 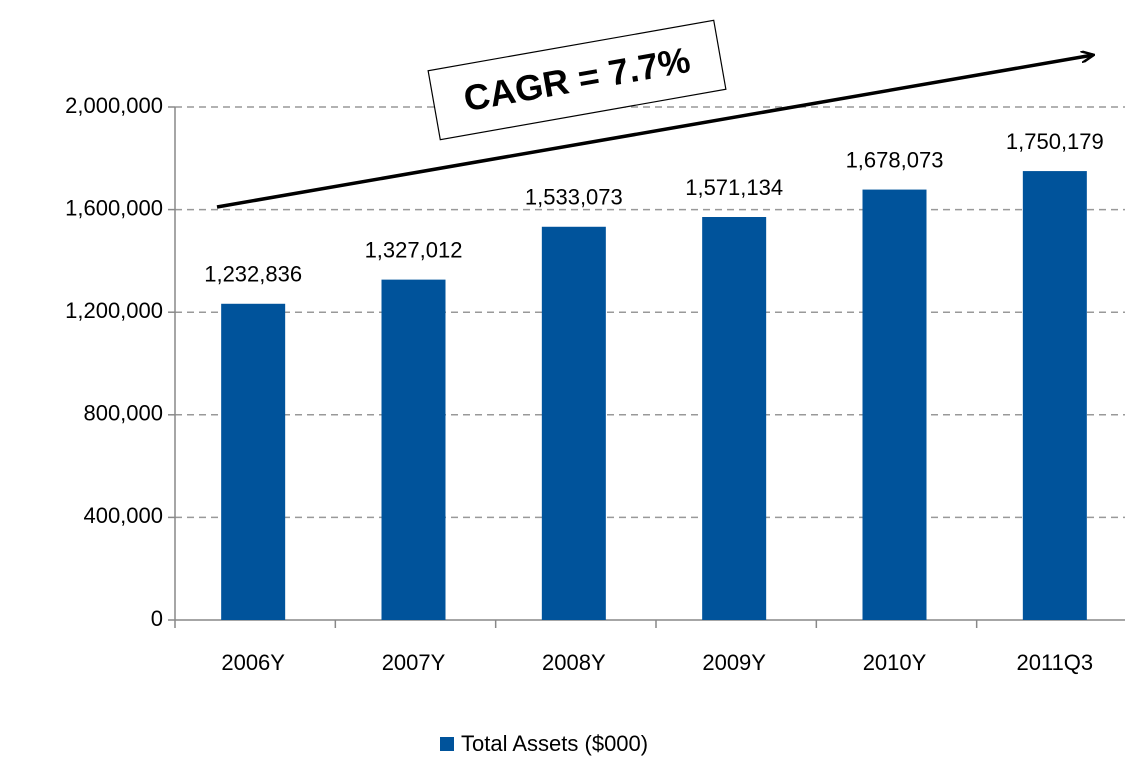 I want to click on y-tick-label: 1,600,000, so click(x=114, y=207).